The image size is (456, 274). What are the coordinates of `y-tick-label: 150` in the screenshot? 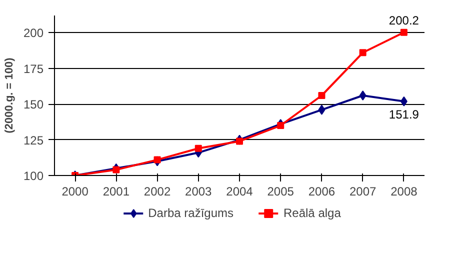 It's located at (33, 105).